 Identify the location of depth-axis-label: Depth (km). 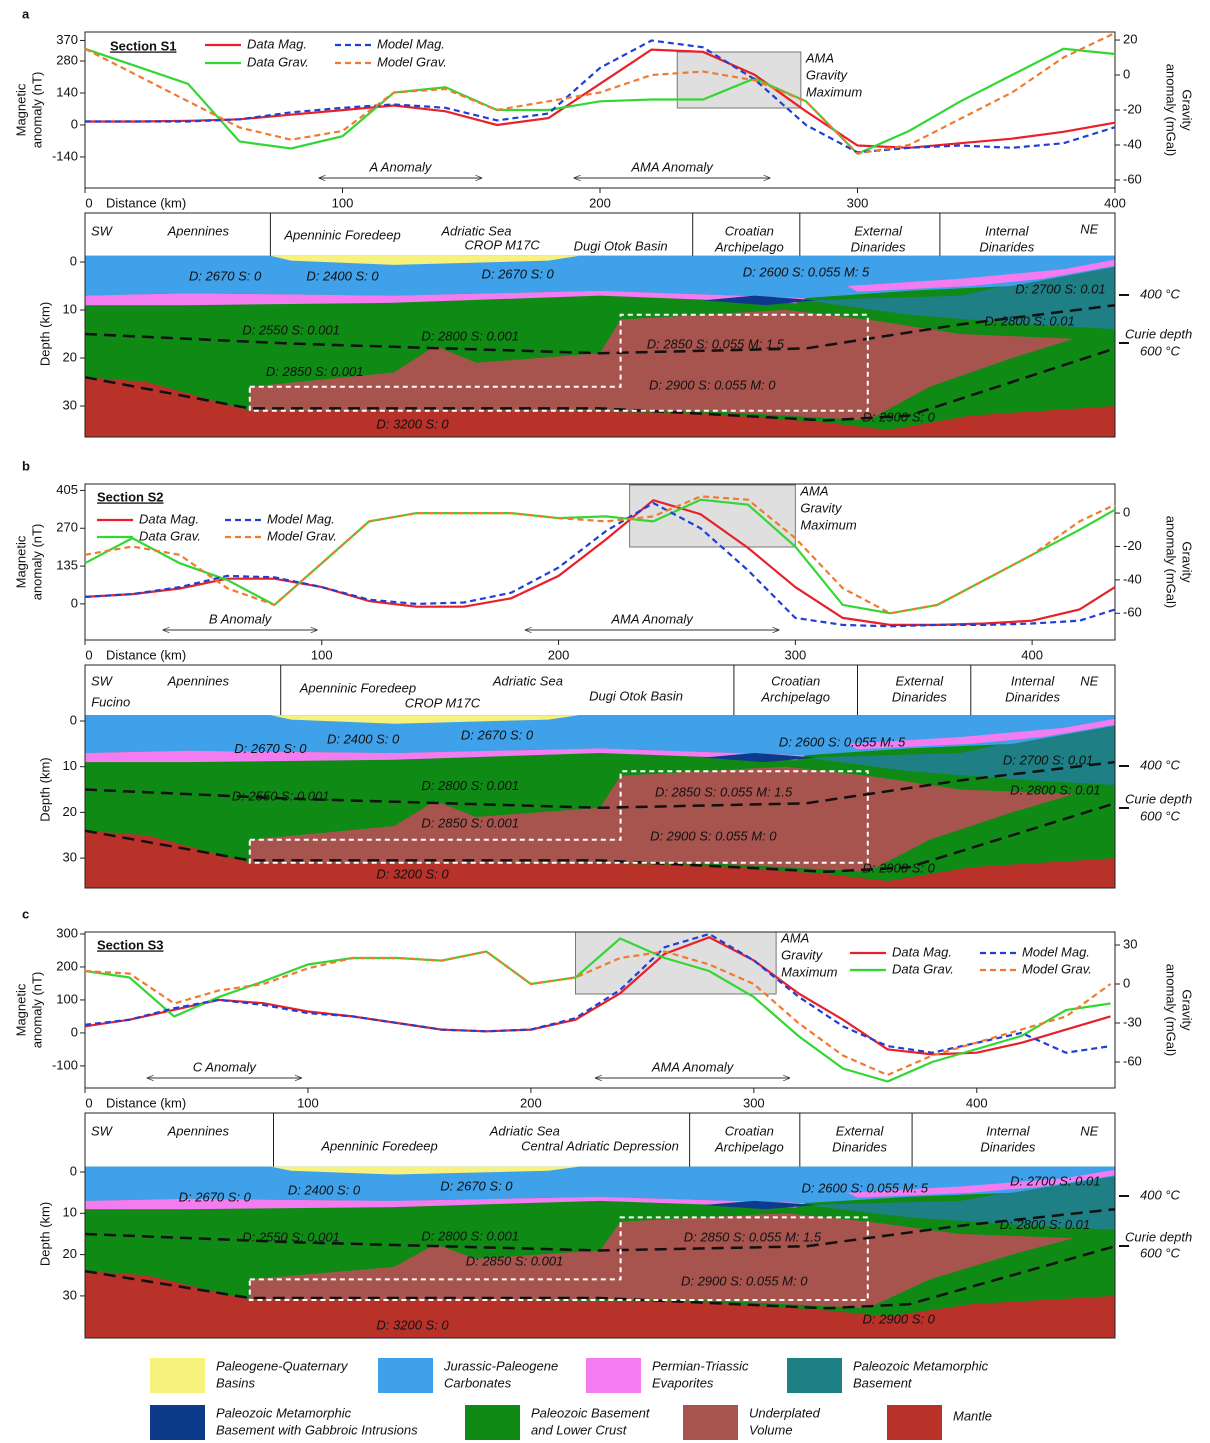
(44, 1234).